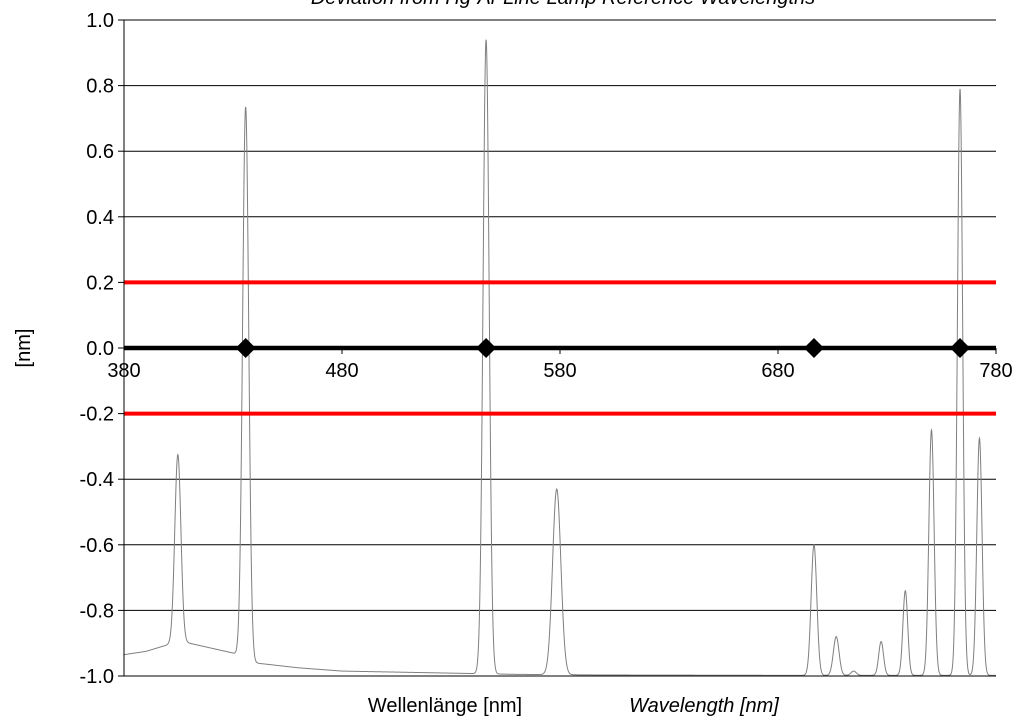 Image resolution: width=1021 pixels, height=727 pixels. Describe the element at coordinates (24, 348) in the screenshot. I see `y-axis-label: [nm]` at that location.